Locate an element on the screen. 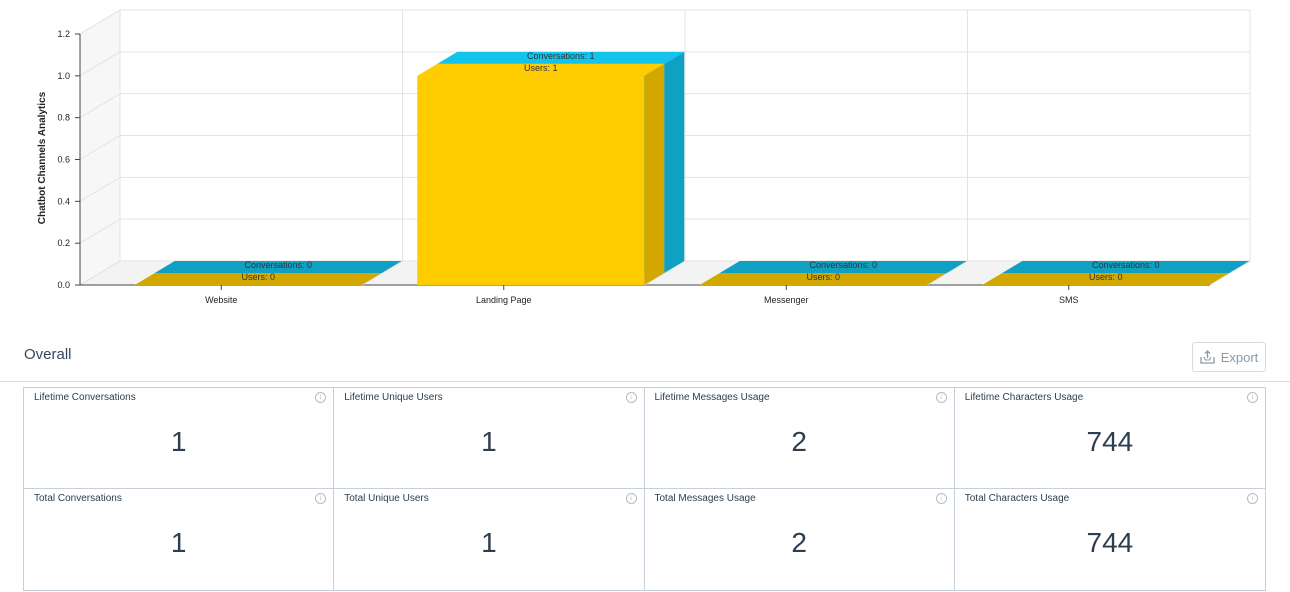 This screenshot has height=592, width=1290. x-tick-label: Landing Page is located at coordinates (504, 300).